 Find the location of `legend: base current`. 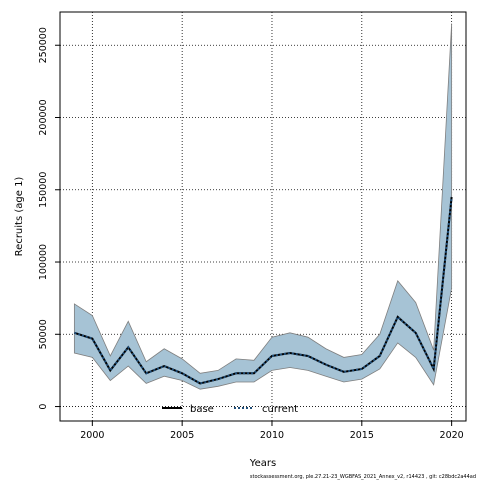

legend: base current is located at coordinates (230, 409).